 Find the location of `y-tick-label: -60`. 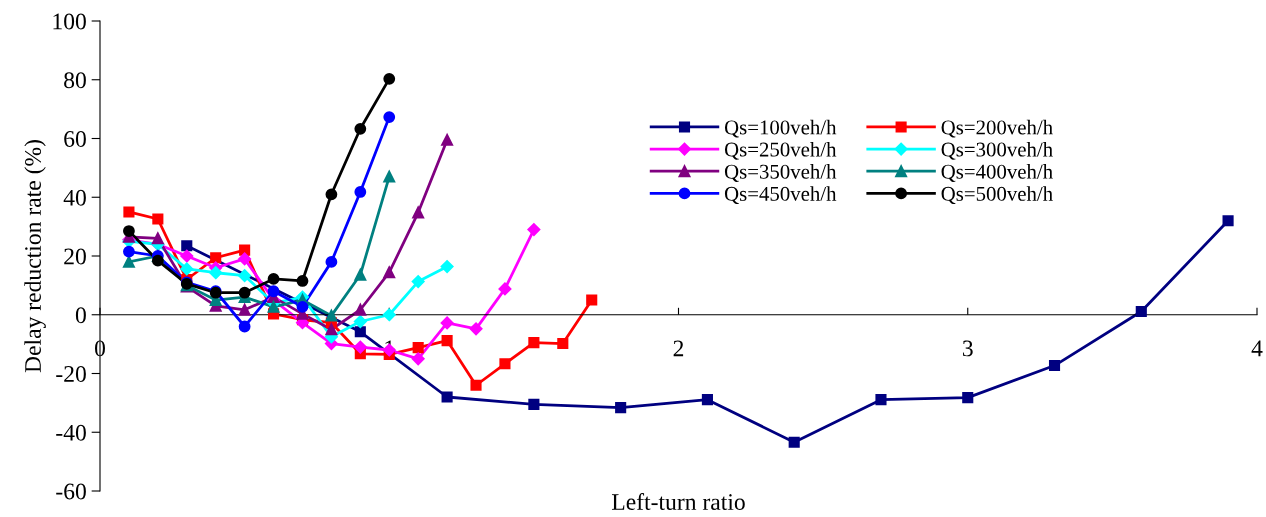

y-tick-label: -60 is located at coordinates (71, 491).